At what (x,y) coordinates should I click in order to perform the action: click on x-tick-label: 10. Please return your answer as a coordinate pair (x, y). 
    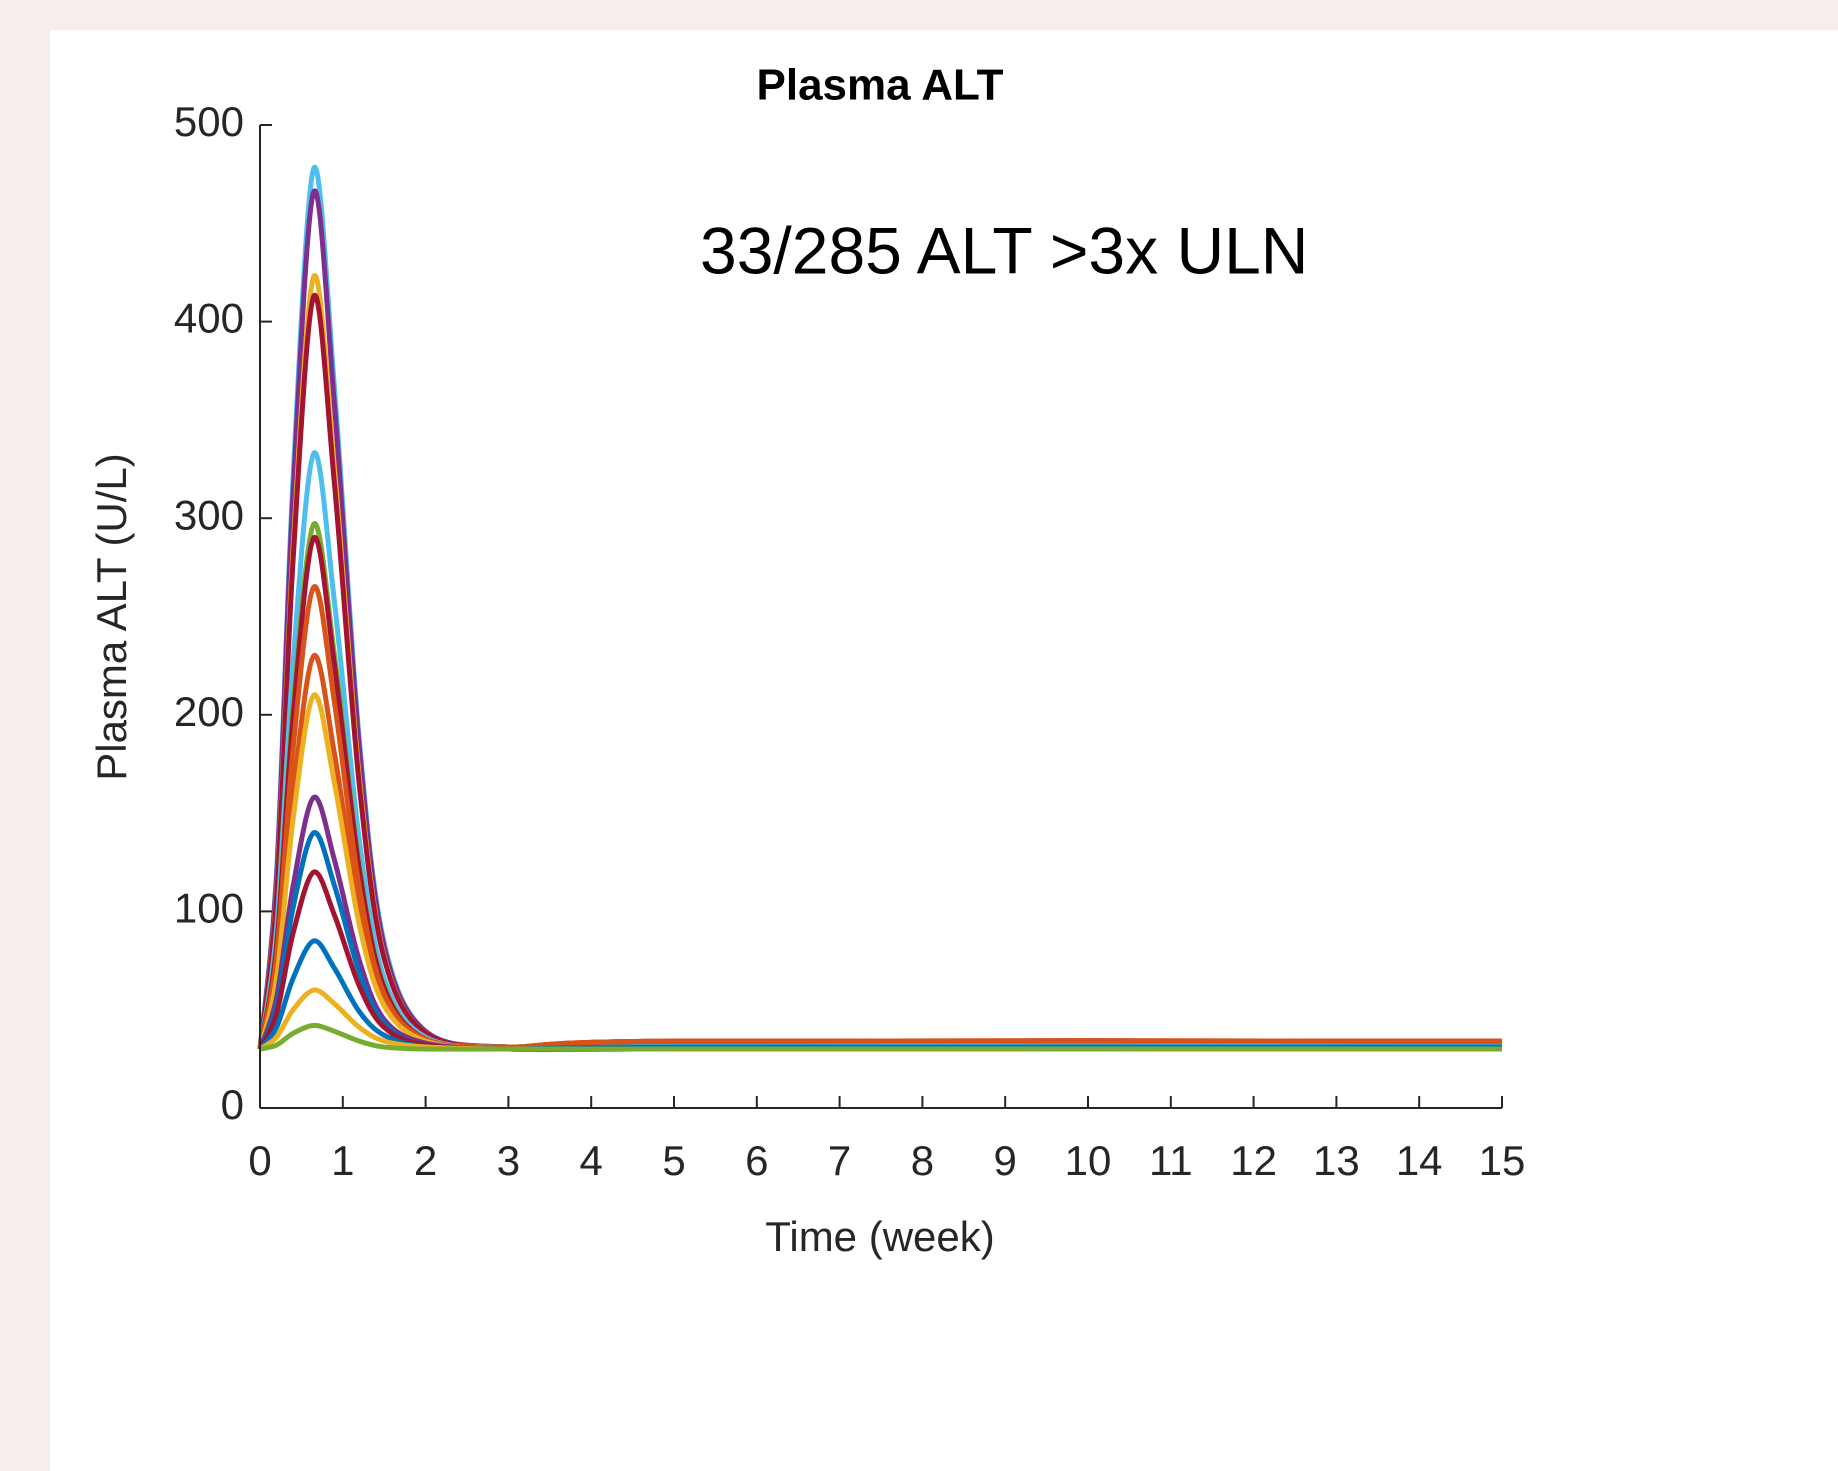
    Looking at the image, I should click on (1088, 1160).